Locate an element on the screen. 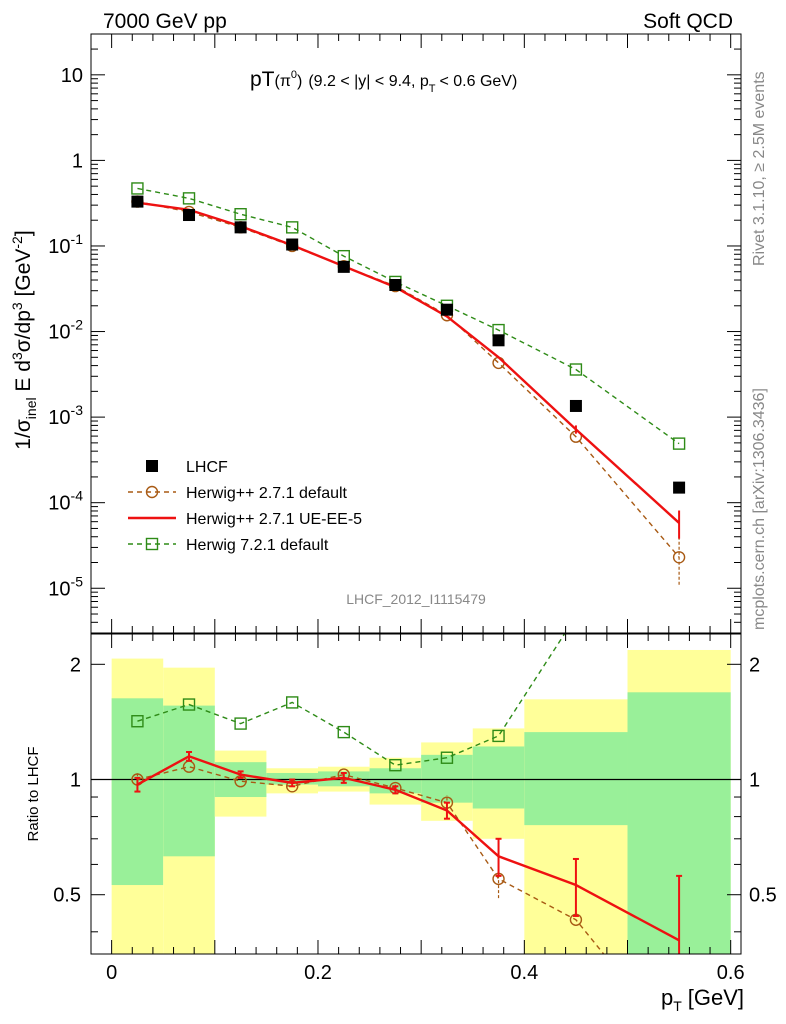 The width and height of the screenshot is (786, 1024). main-ytick-label-3: 10⁻² is located at coordinates (65, 330).